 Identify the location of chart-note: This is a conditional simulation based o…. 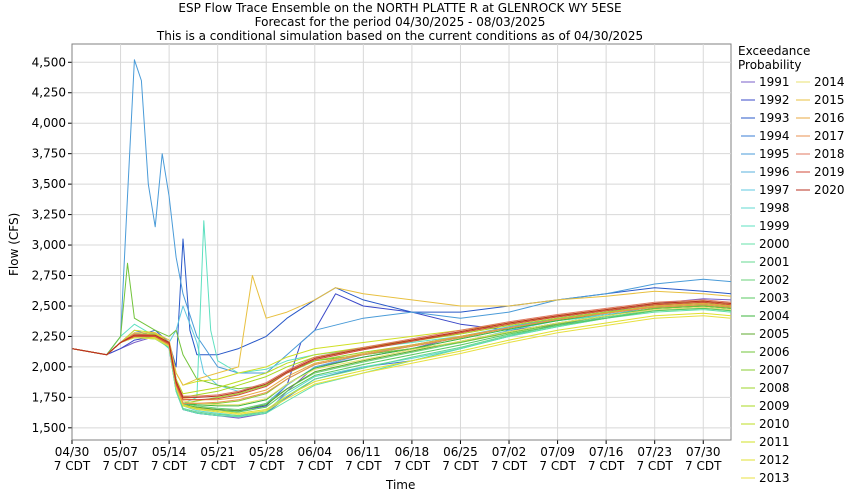
(400, 36).